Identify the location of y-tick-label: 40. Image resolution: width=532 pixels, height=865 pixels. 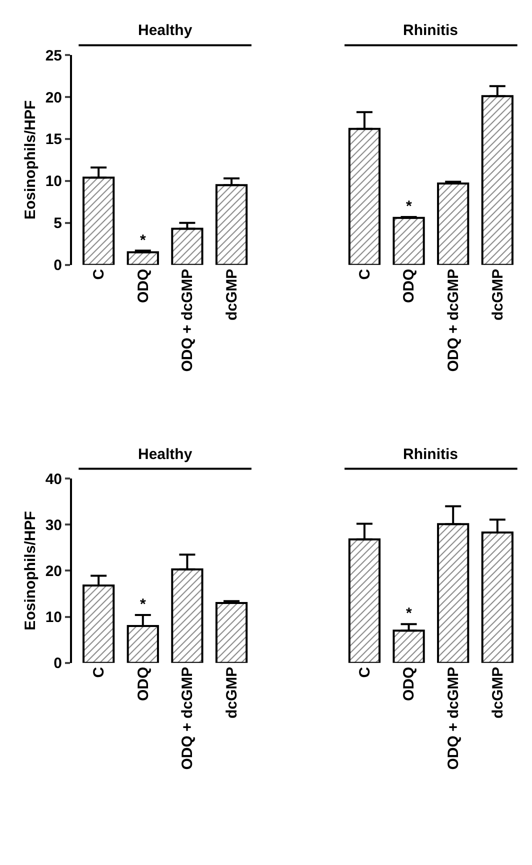
(53, 479).